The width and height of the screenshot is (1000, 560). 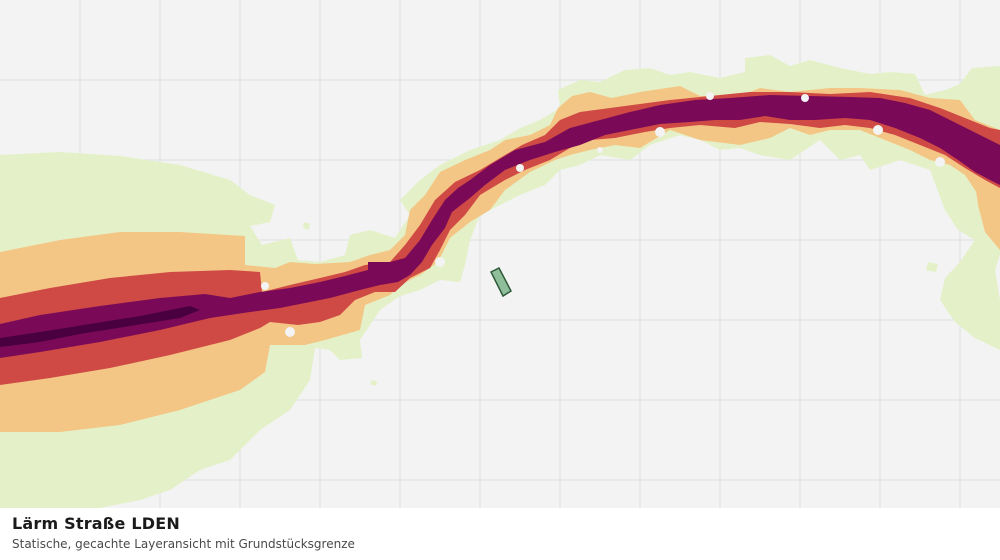 I want to click on noise-zone-extreme, so click(x=100, y=326).